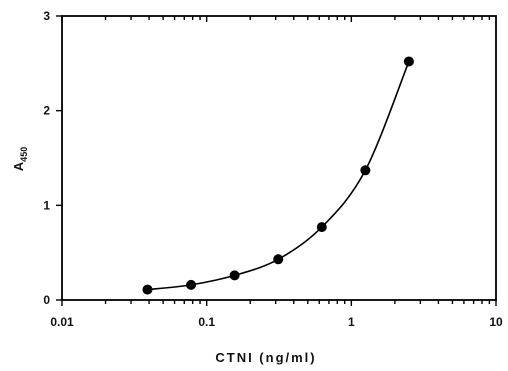 Image resolution: width=508 pixels, height=371 pixels. What do you see at coordinates (46, 16) in the screenshot?
I see `y-tick-label: 3` at bounding box center [46, 16].